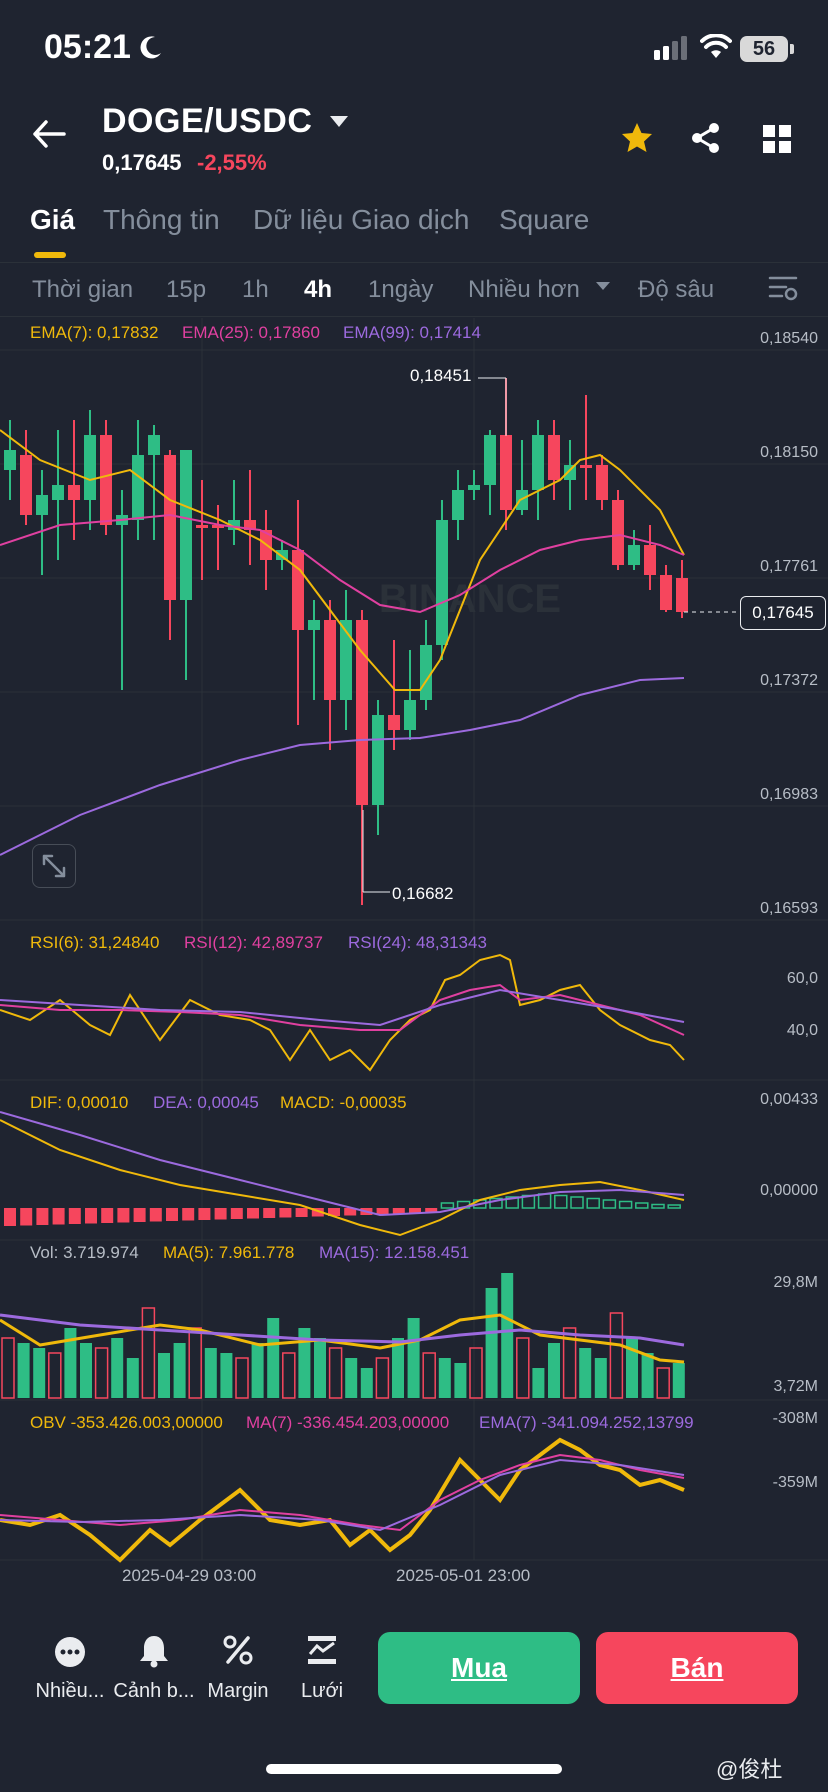 The height and width of the screenshot is (1792, 828). I want to click on depth-tab: Độ sâu, so click(676, 289).